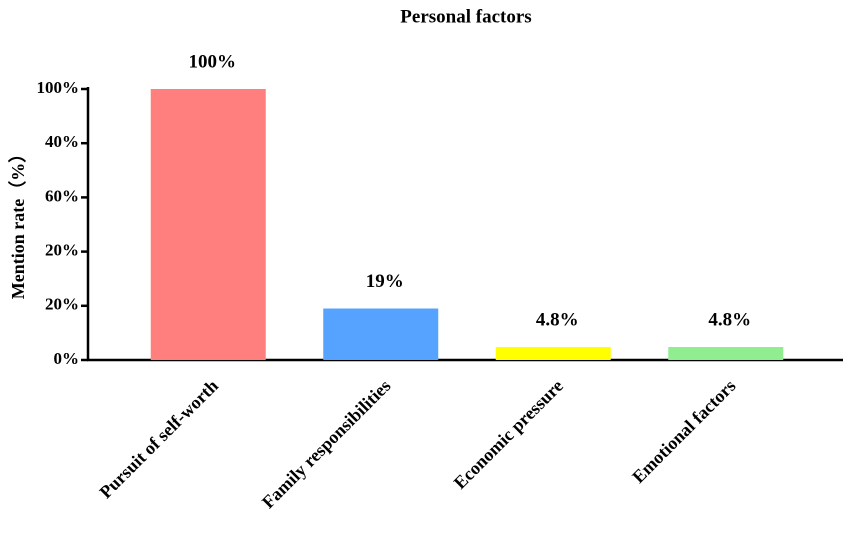 The height and width of the screenshot is (557, 851). I want to click on y-tick-label: 100%, so click(58, 87).